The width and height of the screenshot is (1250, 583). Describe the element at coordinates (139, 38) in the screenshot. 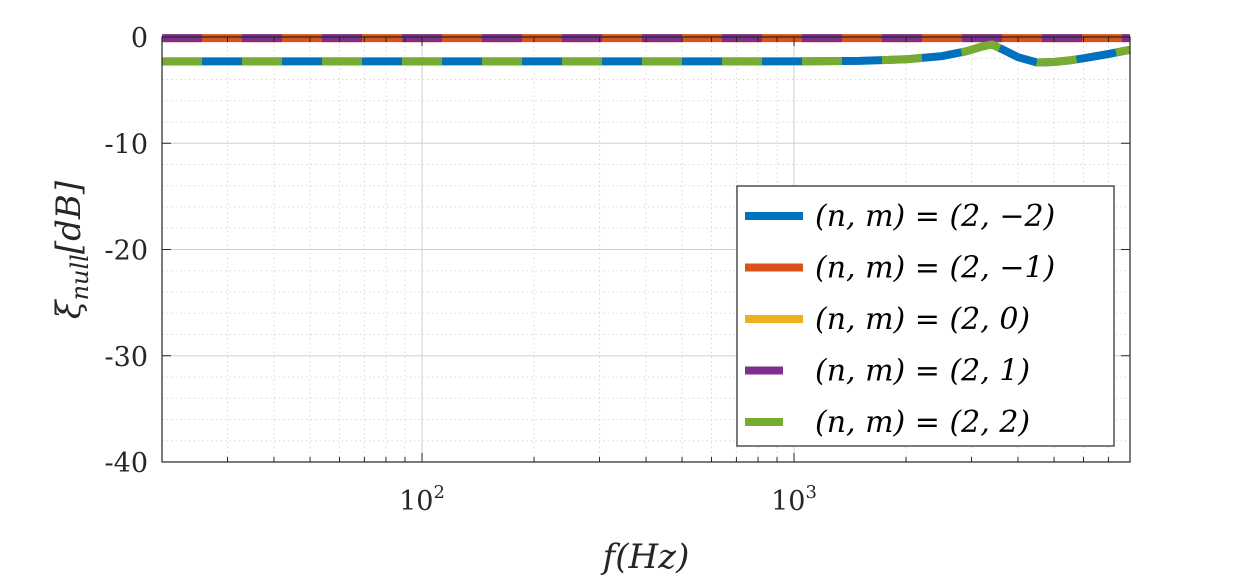

I see `y-tick-label: 0` at that location.